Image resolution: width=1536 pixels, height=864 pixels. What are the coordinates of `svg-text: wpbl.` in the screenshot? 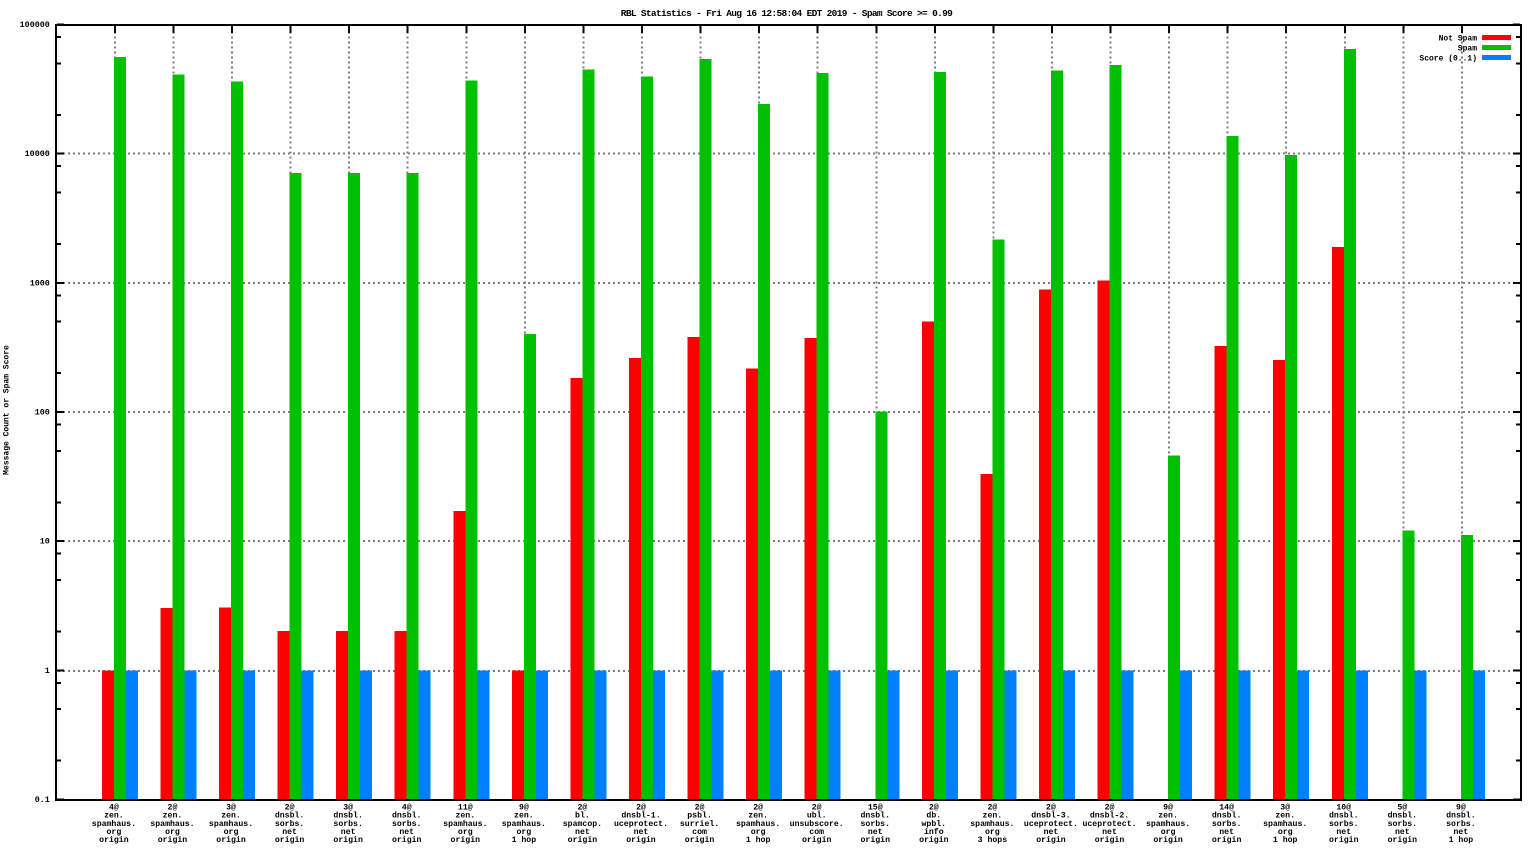 It's located at (934, 824).